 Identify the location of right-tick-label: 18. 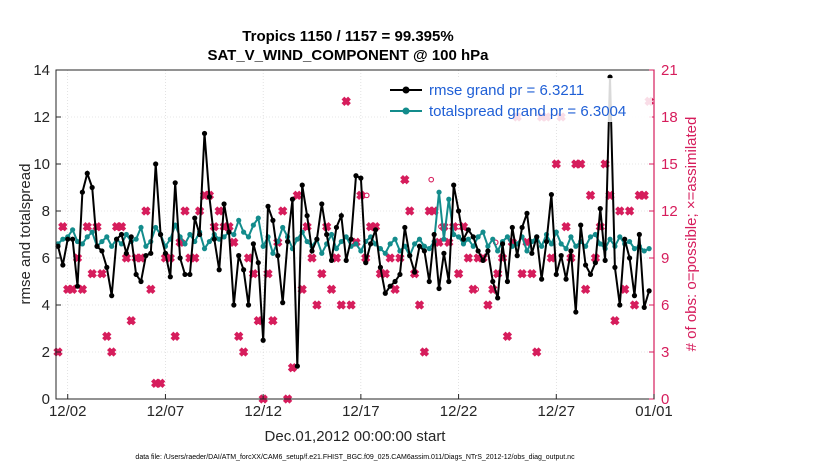
(669, 117).